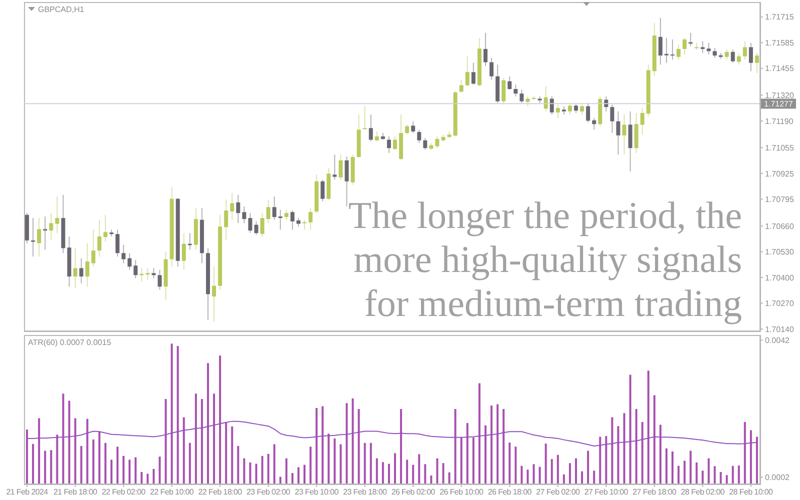 The height and width of the screenshot is (500, 800). Describe the element at coordinates (413, 492) in the screenshot. I see `x-tick-label: 26 Feb 02:00` at that location.